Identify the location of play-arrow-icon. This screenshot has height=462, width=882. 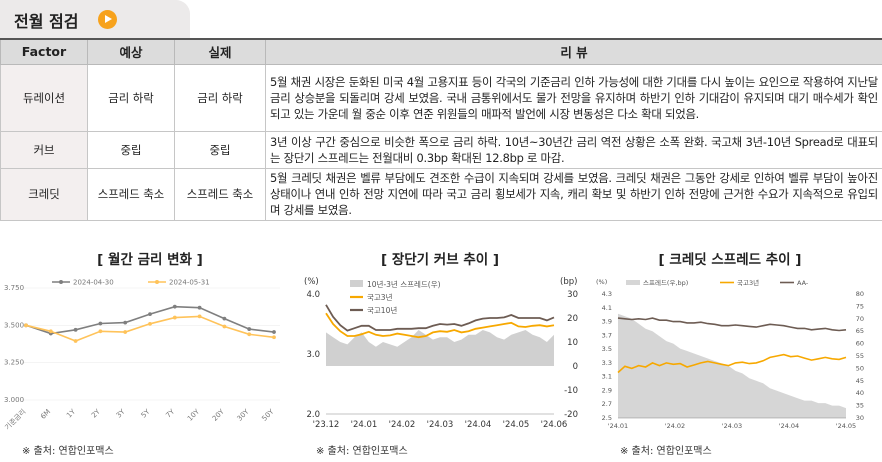
(107, 19).